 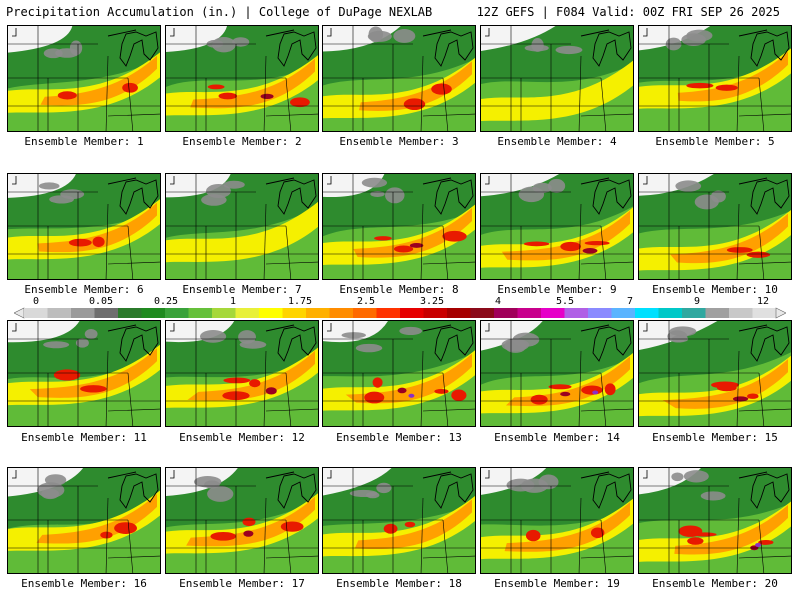 I want to click on colorbar-tick-label: 1.75, so click(x=300, y=301).